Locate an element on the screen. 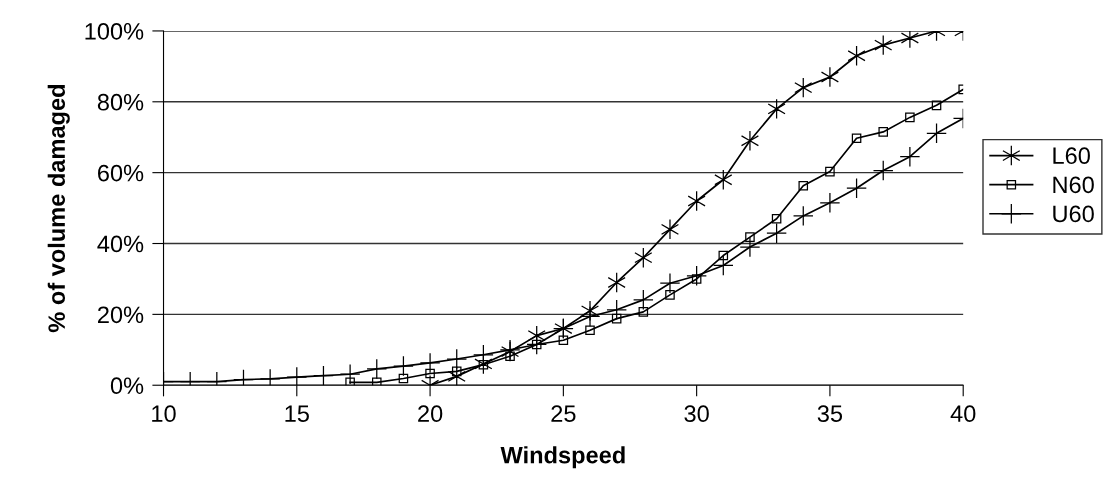  x-tick-label: 35 is located at coordinates (830, 414).